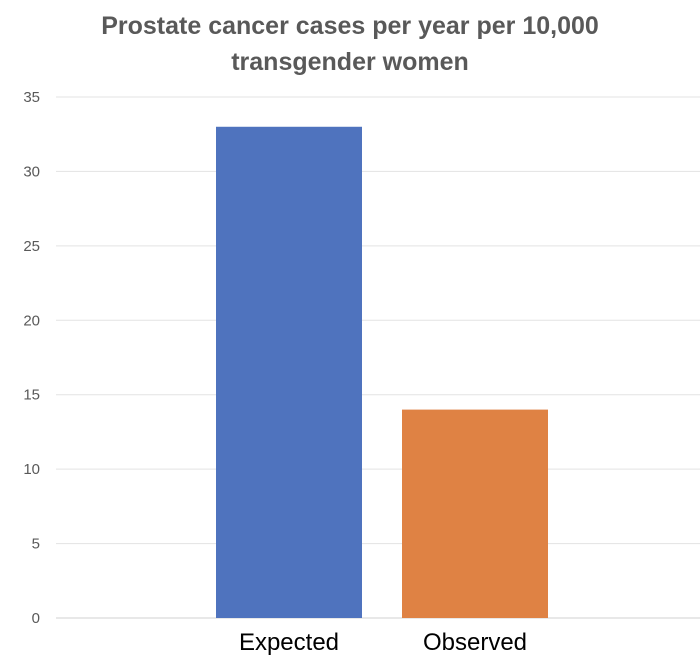 Image resolution: width=700 pixels, height=662 pixels. What do you see at coordinates (383, 642) in the screenshot?
I see `x-axis-tick-labels: Expected Observed` at bounding box center [383, 642].